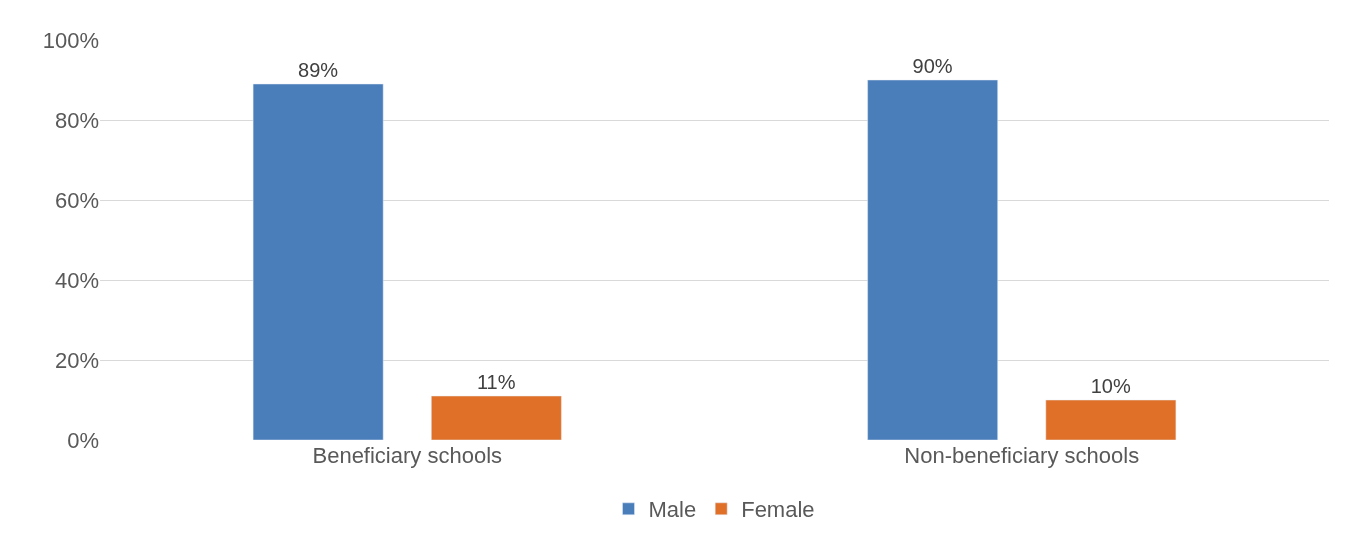  Describe the element at coordinates (76, 120) in the screenshot. I see `y-tick-label: 80%` at that location.